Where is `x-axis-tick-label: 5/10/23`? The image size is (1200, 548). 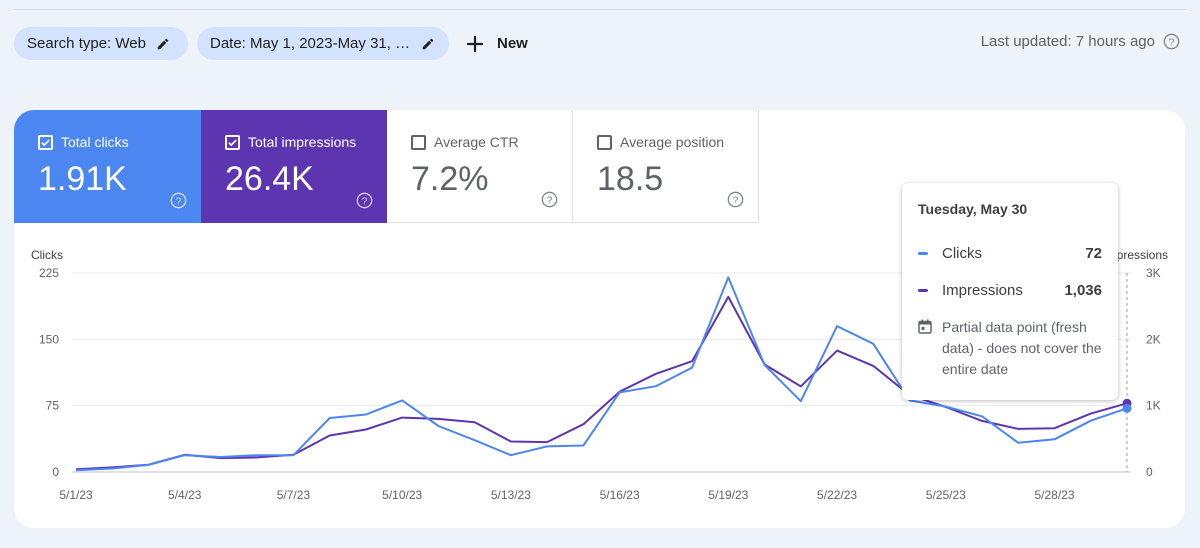 x-axis-tick-label: 5/10/23 is located at coordinates (402, 495).